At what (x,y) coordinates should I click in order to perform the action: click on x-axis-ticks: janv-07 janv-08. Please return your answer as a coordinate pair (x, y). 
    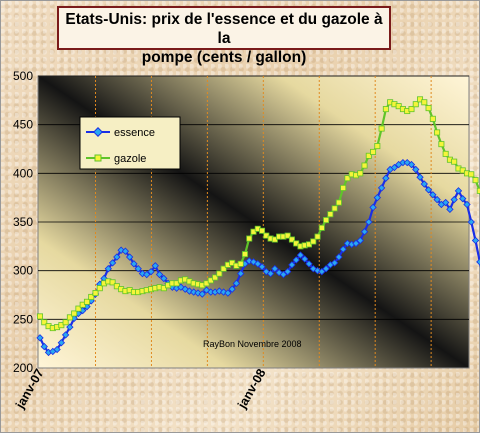
    Looking at the image, I should click on (140, 388).